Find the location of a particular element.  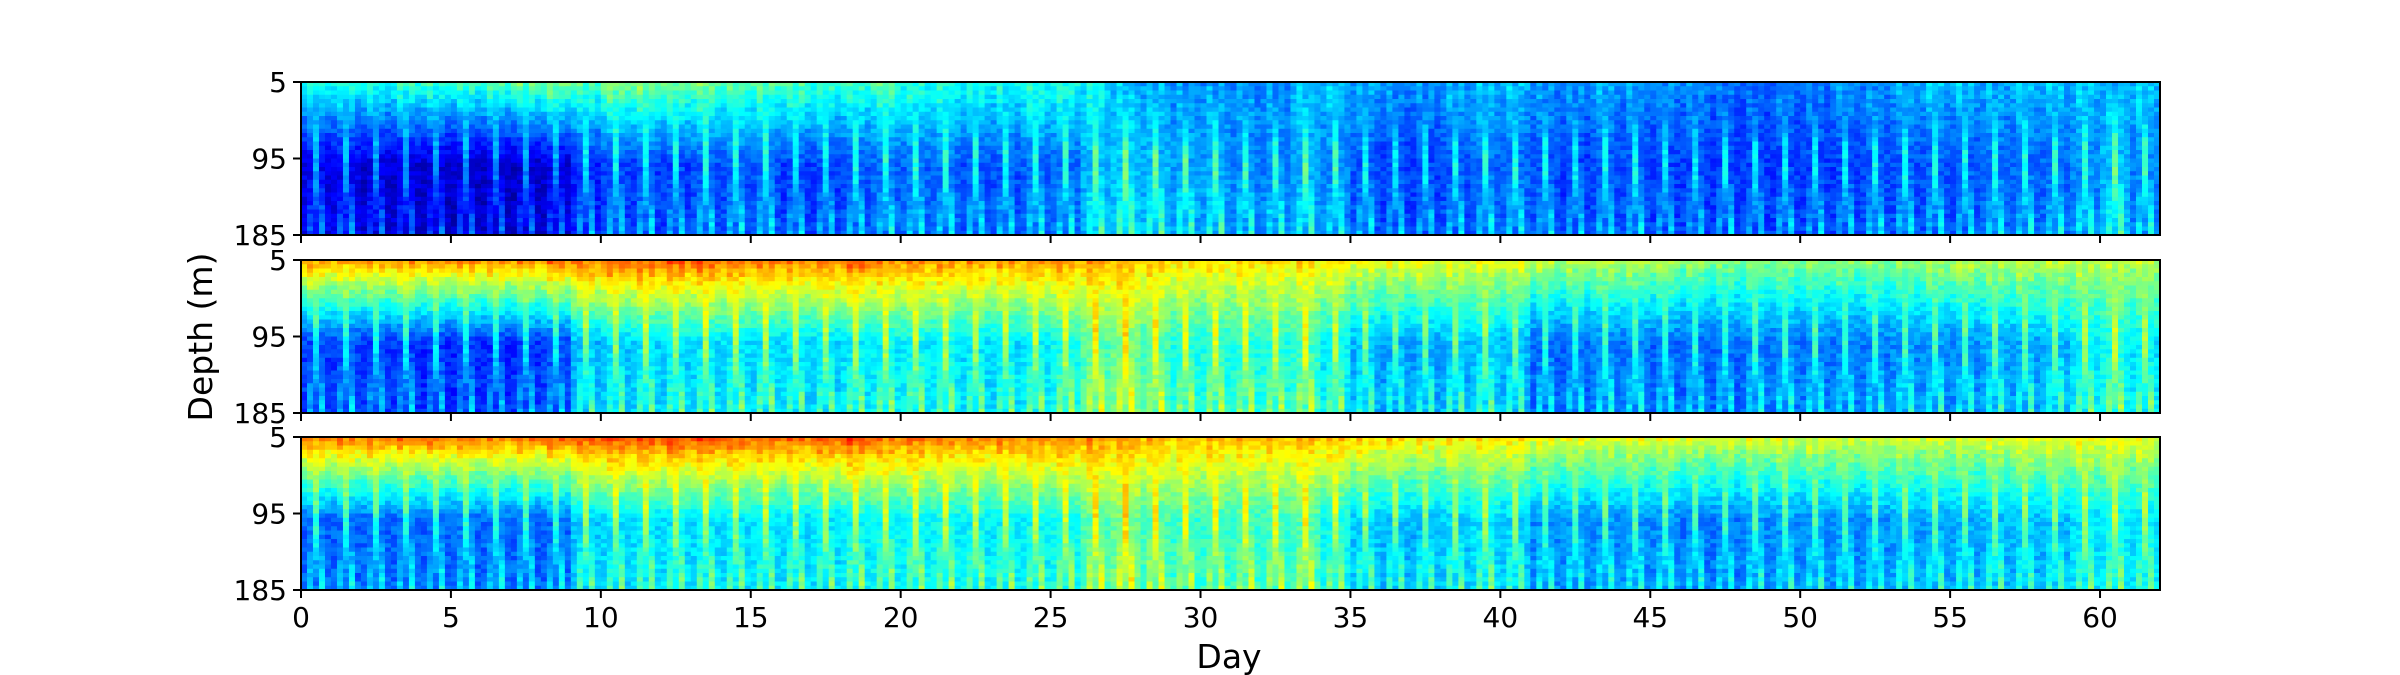

x-axis-label: Day is located at coordinates (1228, 656).